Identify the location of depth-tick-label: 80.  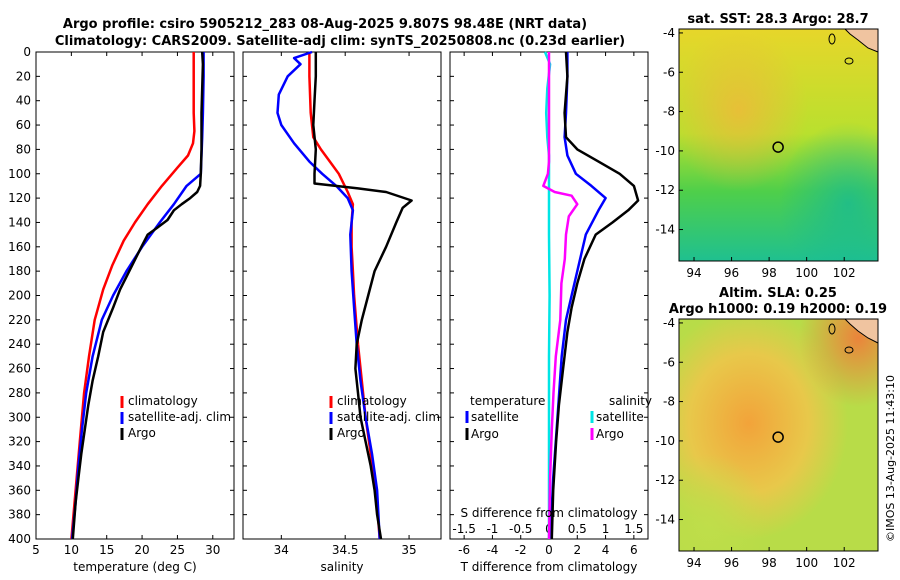
(23, 149).